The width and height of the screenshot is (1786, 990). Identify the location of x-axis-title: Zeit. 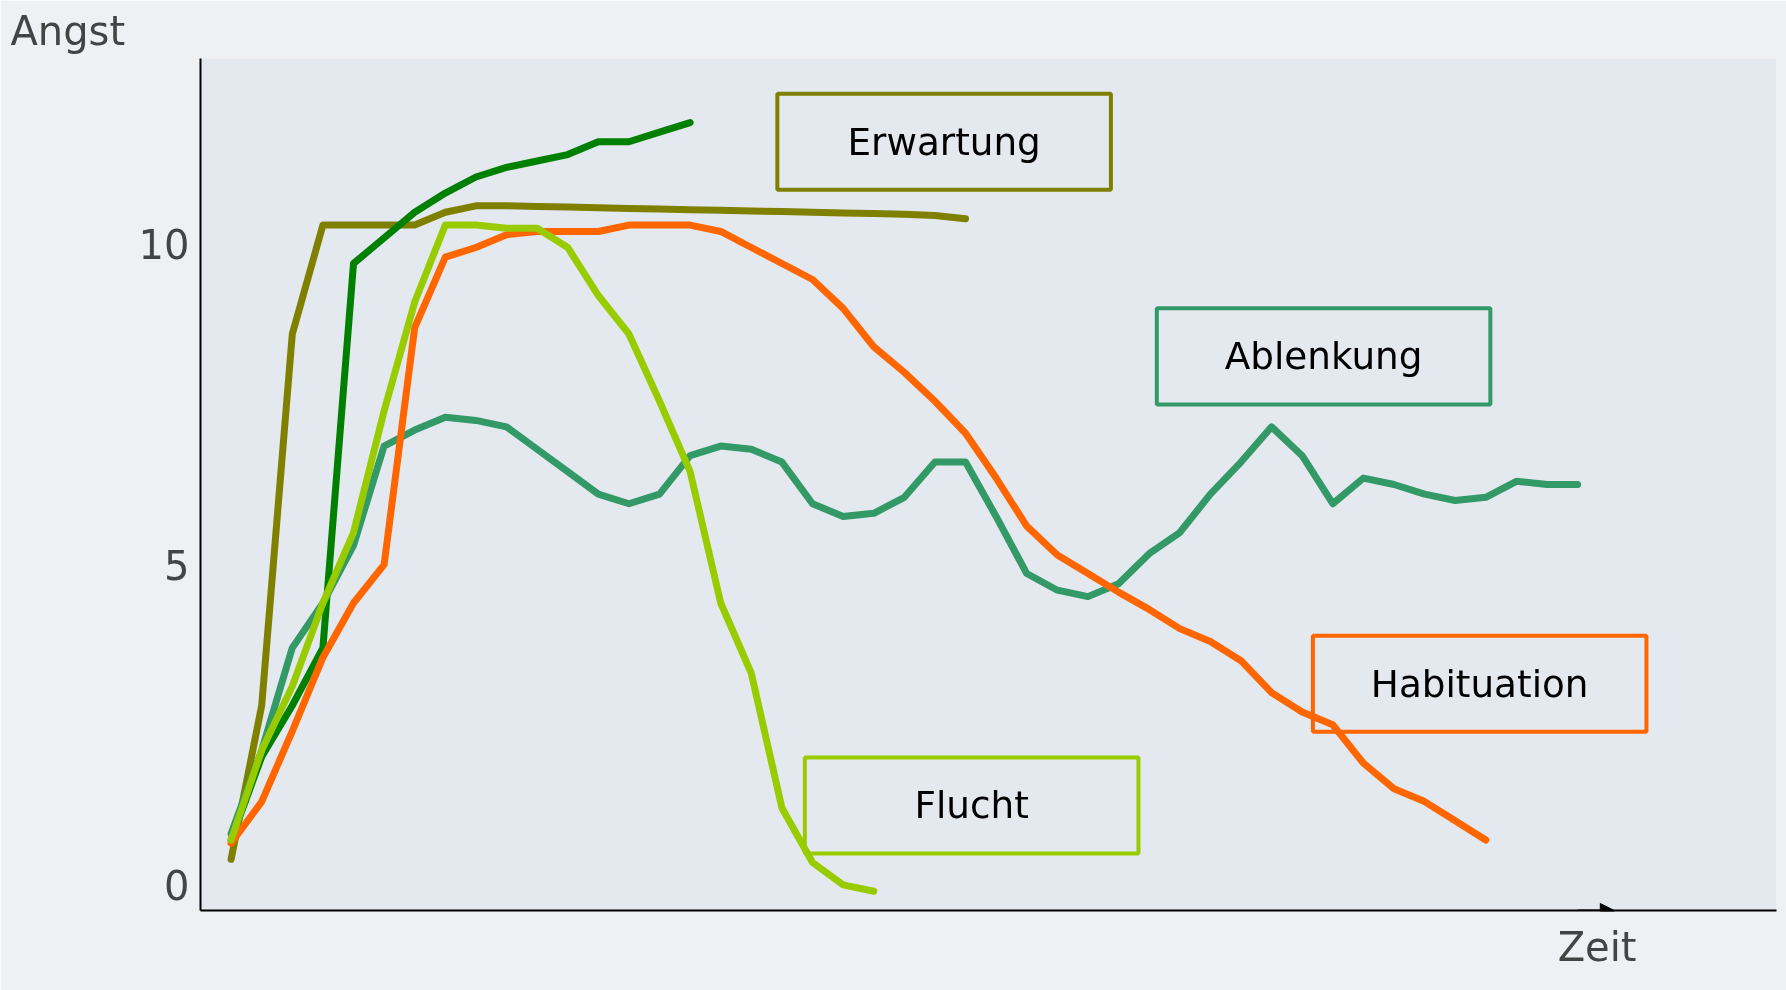
(1597, 946).